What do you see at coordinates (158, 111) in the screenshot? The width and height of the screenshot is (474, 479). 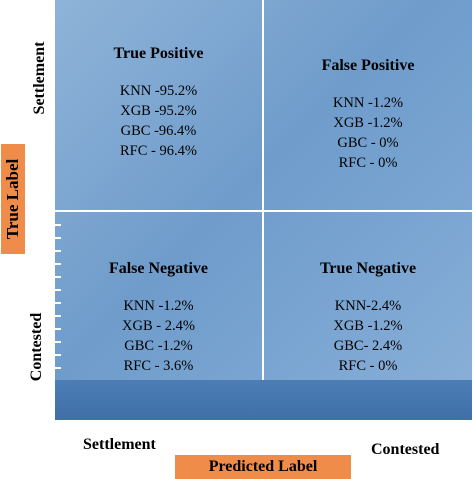 I see `cell-line: XGB -95.2%` at bounding box center [158, 111].